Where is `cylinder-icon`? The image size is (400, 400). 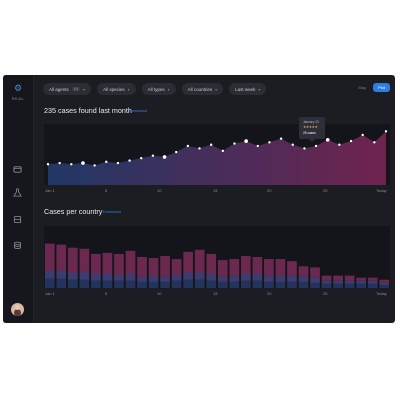
cylinder-icon is located at coordinates (17, 245).